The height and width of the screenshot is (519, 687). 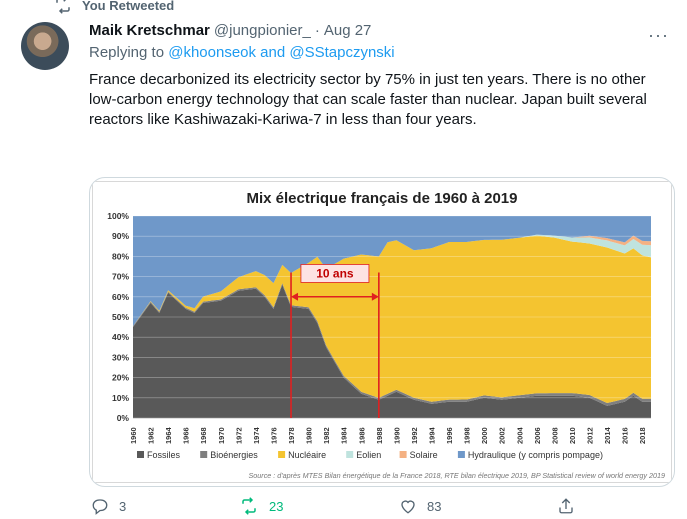 I want to click on replying-prefix: Replying to, so click(x=129, y=52).